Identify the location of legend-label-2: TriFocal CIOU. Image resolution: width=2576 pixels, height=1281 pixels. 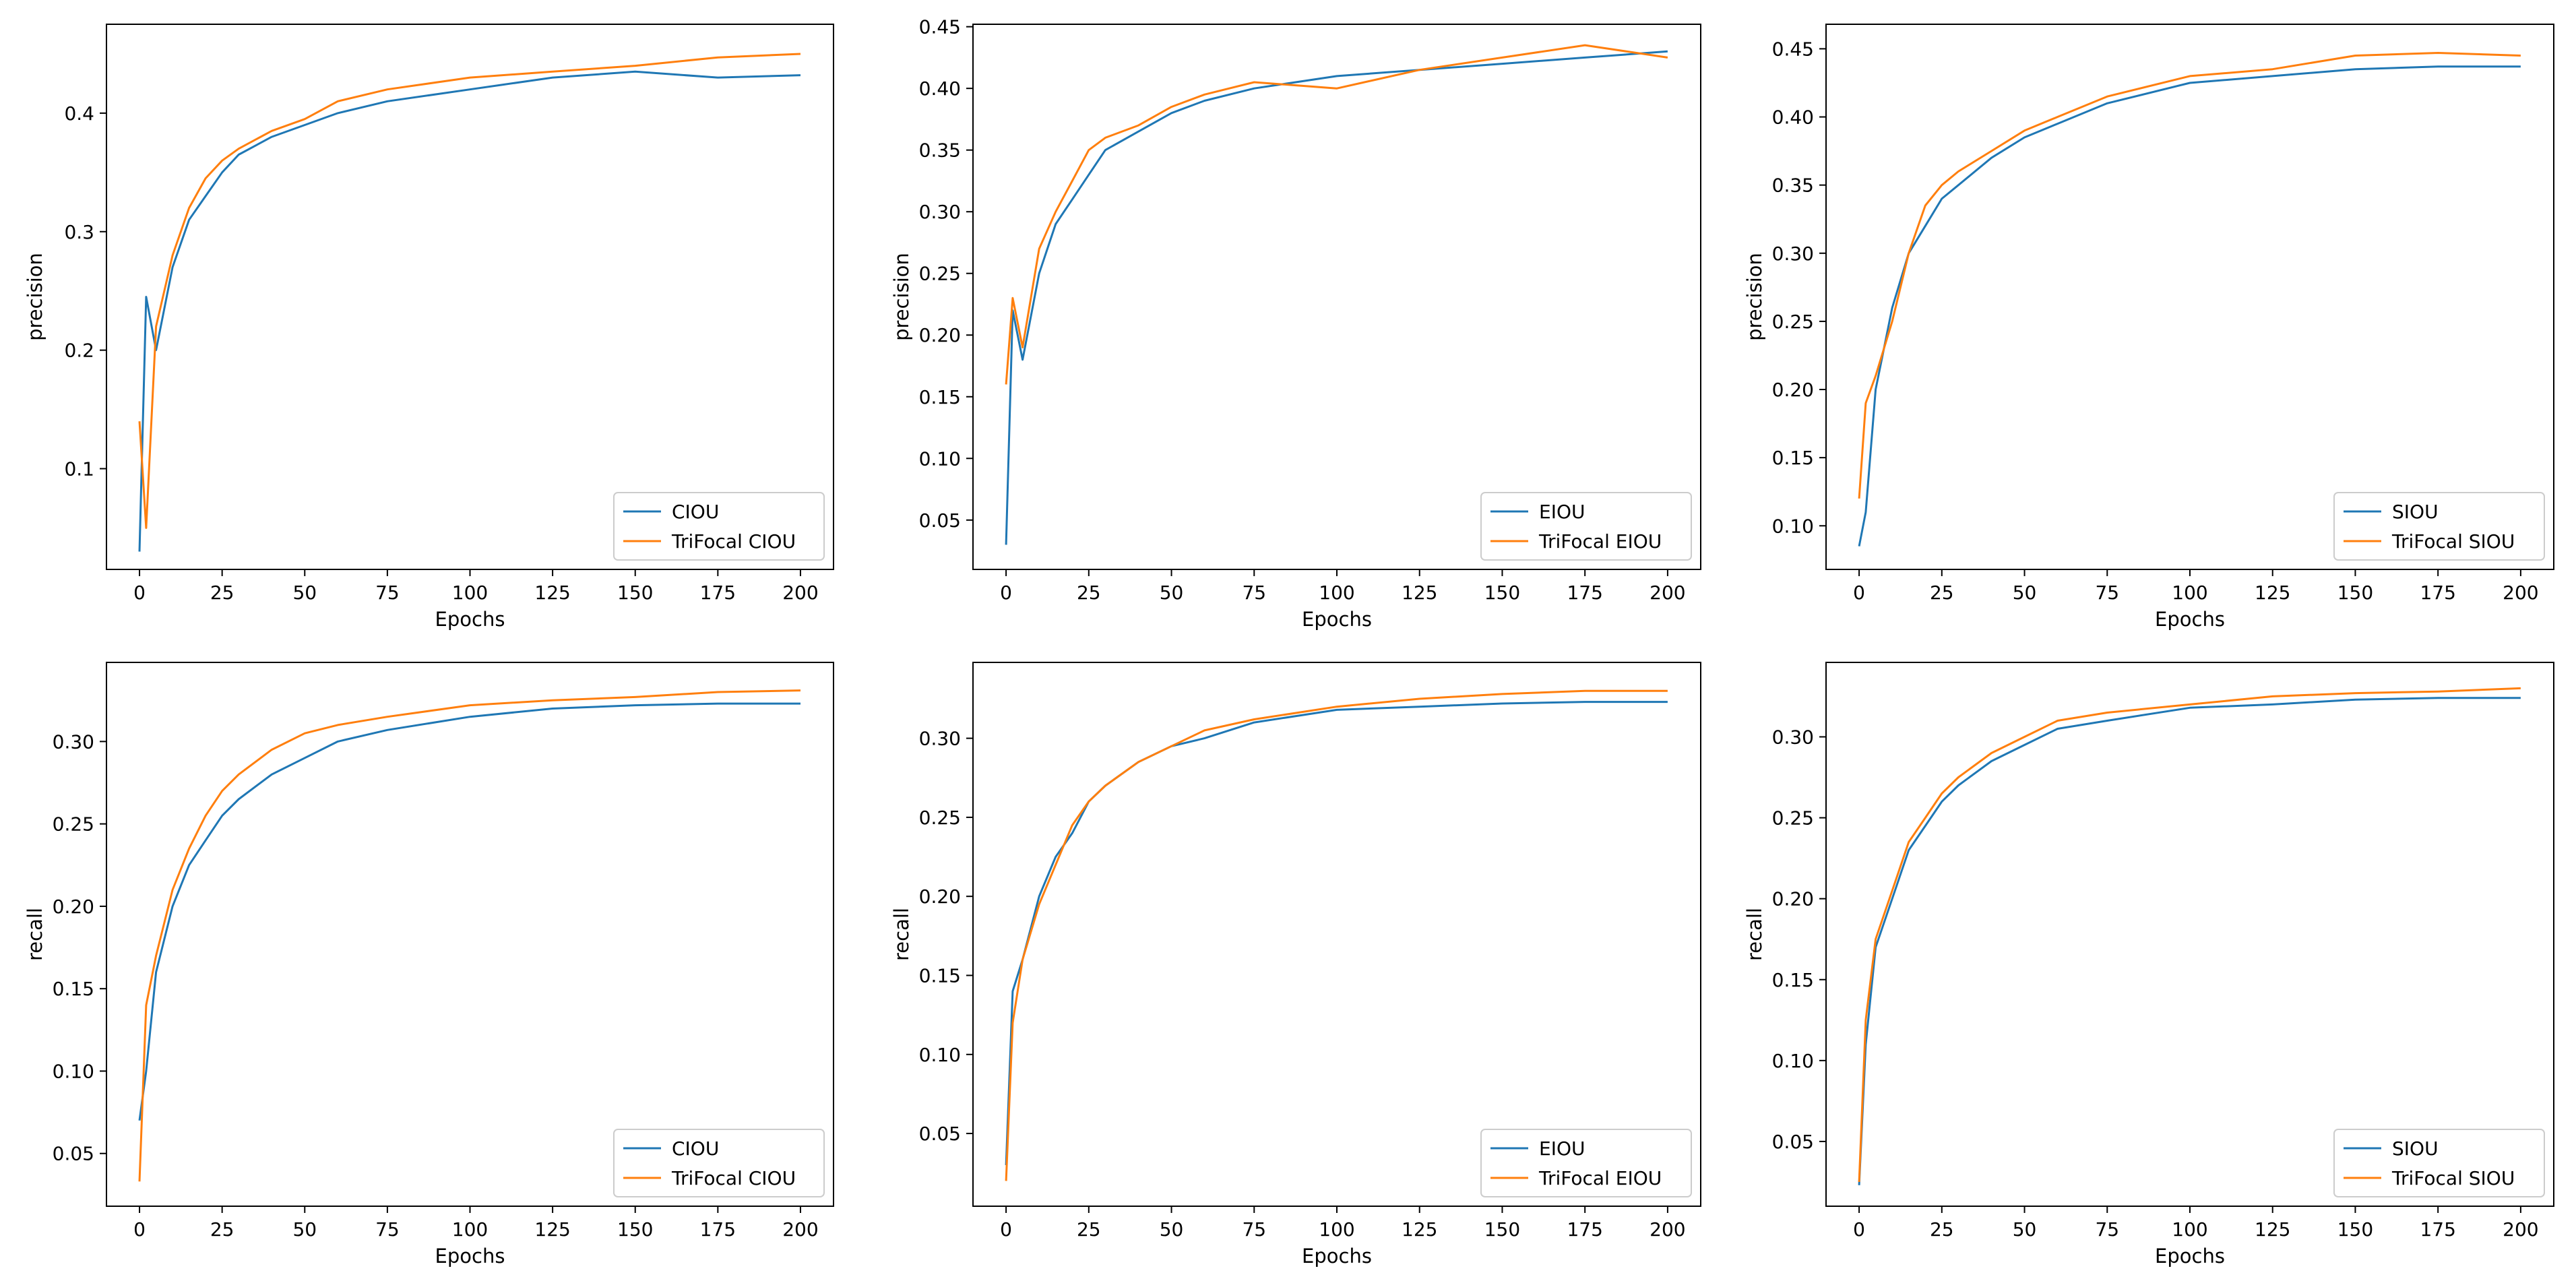
(733, 541).